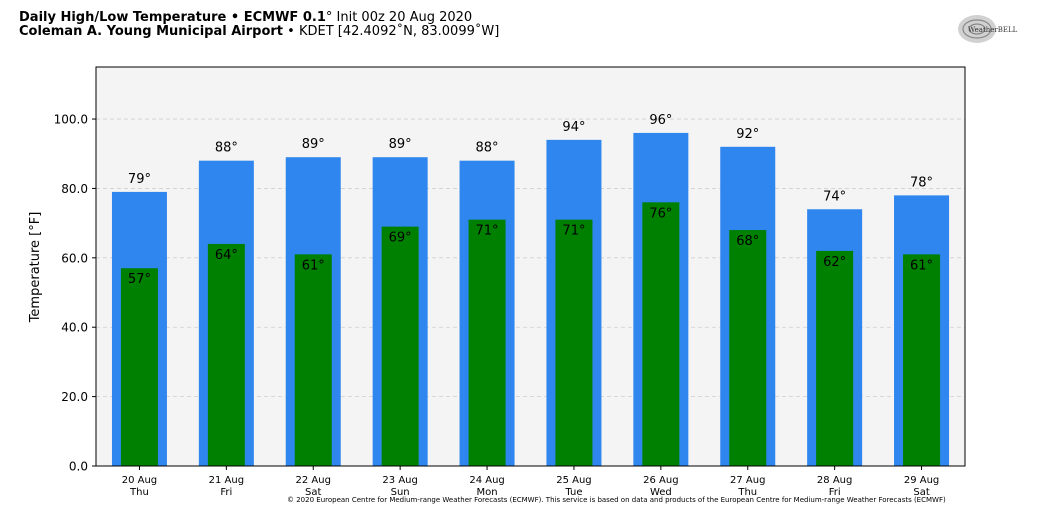 The height and width of the screenshot is (516, 1040). What do you see at coordinates (834, 196) in the screenshot?
I see `high-value-label: 74°` at bounding box center [834, 196].